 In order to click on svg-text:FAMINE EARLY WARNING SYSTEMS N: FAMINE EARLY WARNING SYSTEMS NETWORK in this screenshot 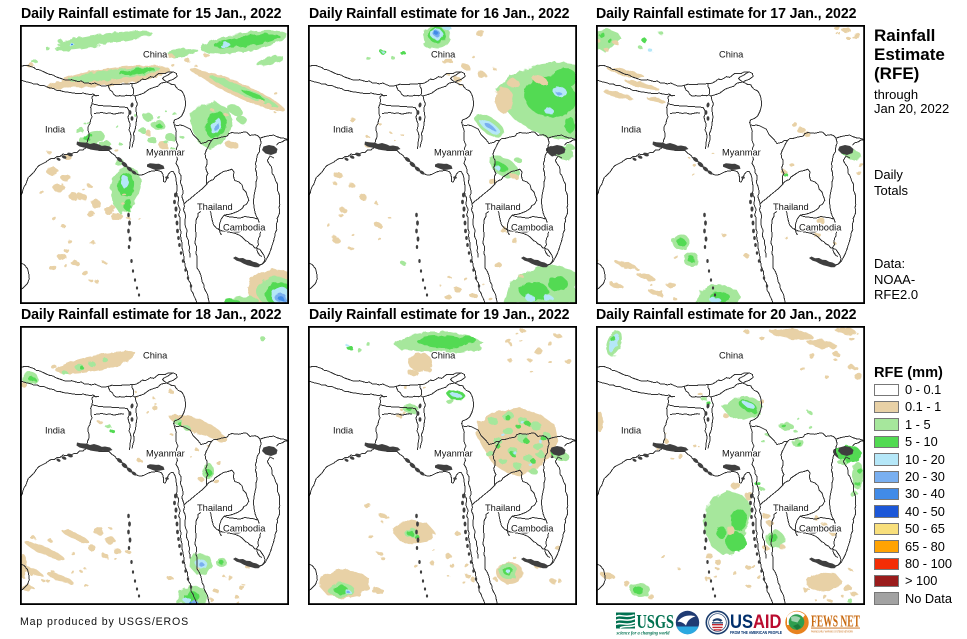, I will do `click(832, 631)`.